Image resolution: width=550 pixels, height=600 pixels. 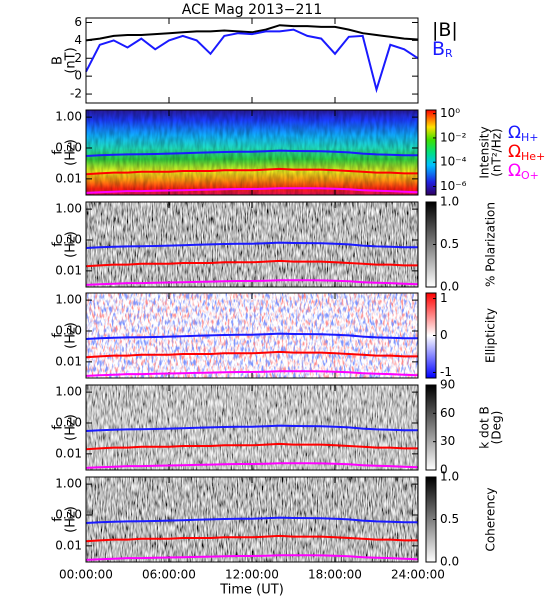 What do you see at coordinates (497, 152) in the screenshot?
I see `colorbar-label: (nT²/Hz)` at bounding box center [497, 152].